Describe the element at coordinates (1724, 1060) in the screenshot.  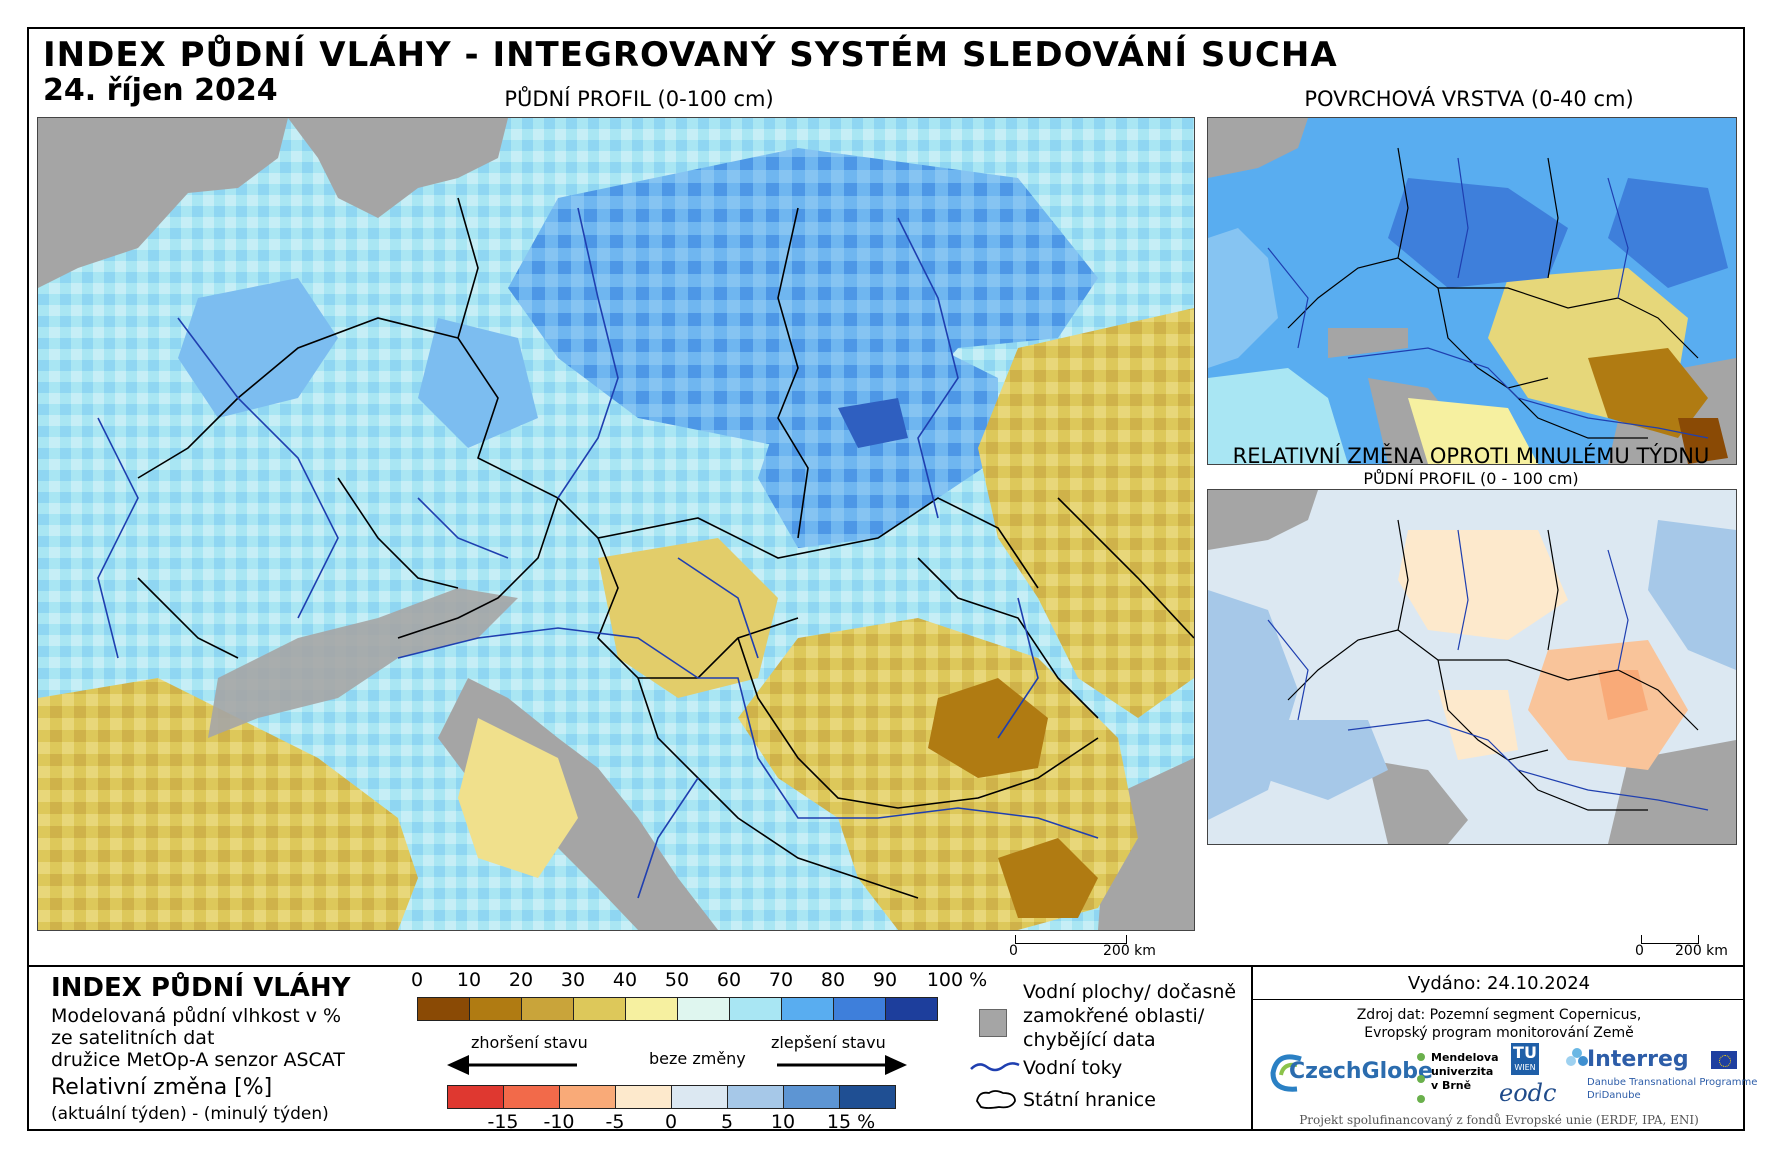
I see `eu-flag-icon` at that location.